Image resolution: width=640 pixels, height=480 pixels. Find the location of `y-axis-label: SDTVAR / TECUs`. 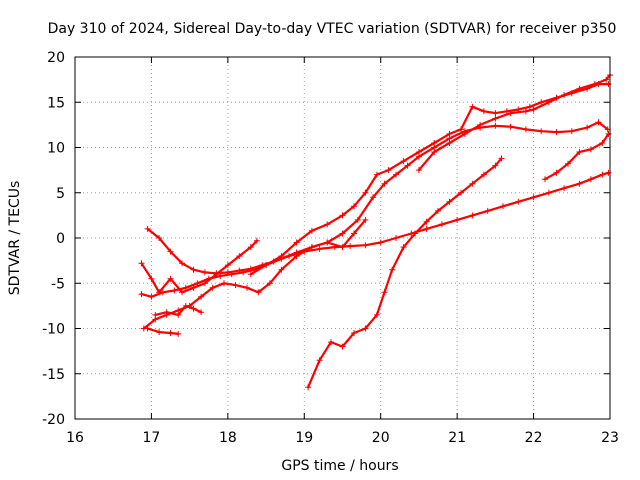

y-axis-label: SDTVAR / TECUs is located at coordinates (15, 238).